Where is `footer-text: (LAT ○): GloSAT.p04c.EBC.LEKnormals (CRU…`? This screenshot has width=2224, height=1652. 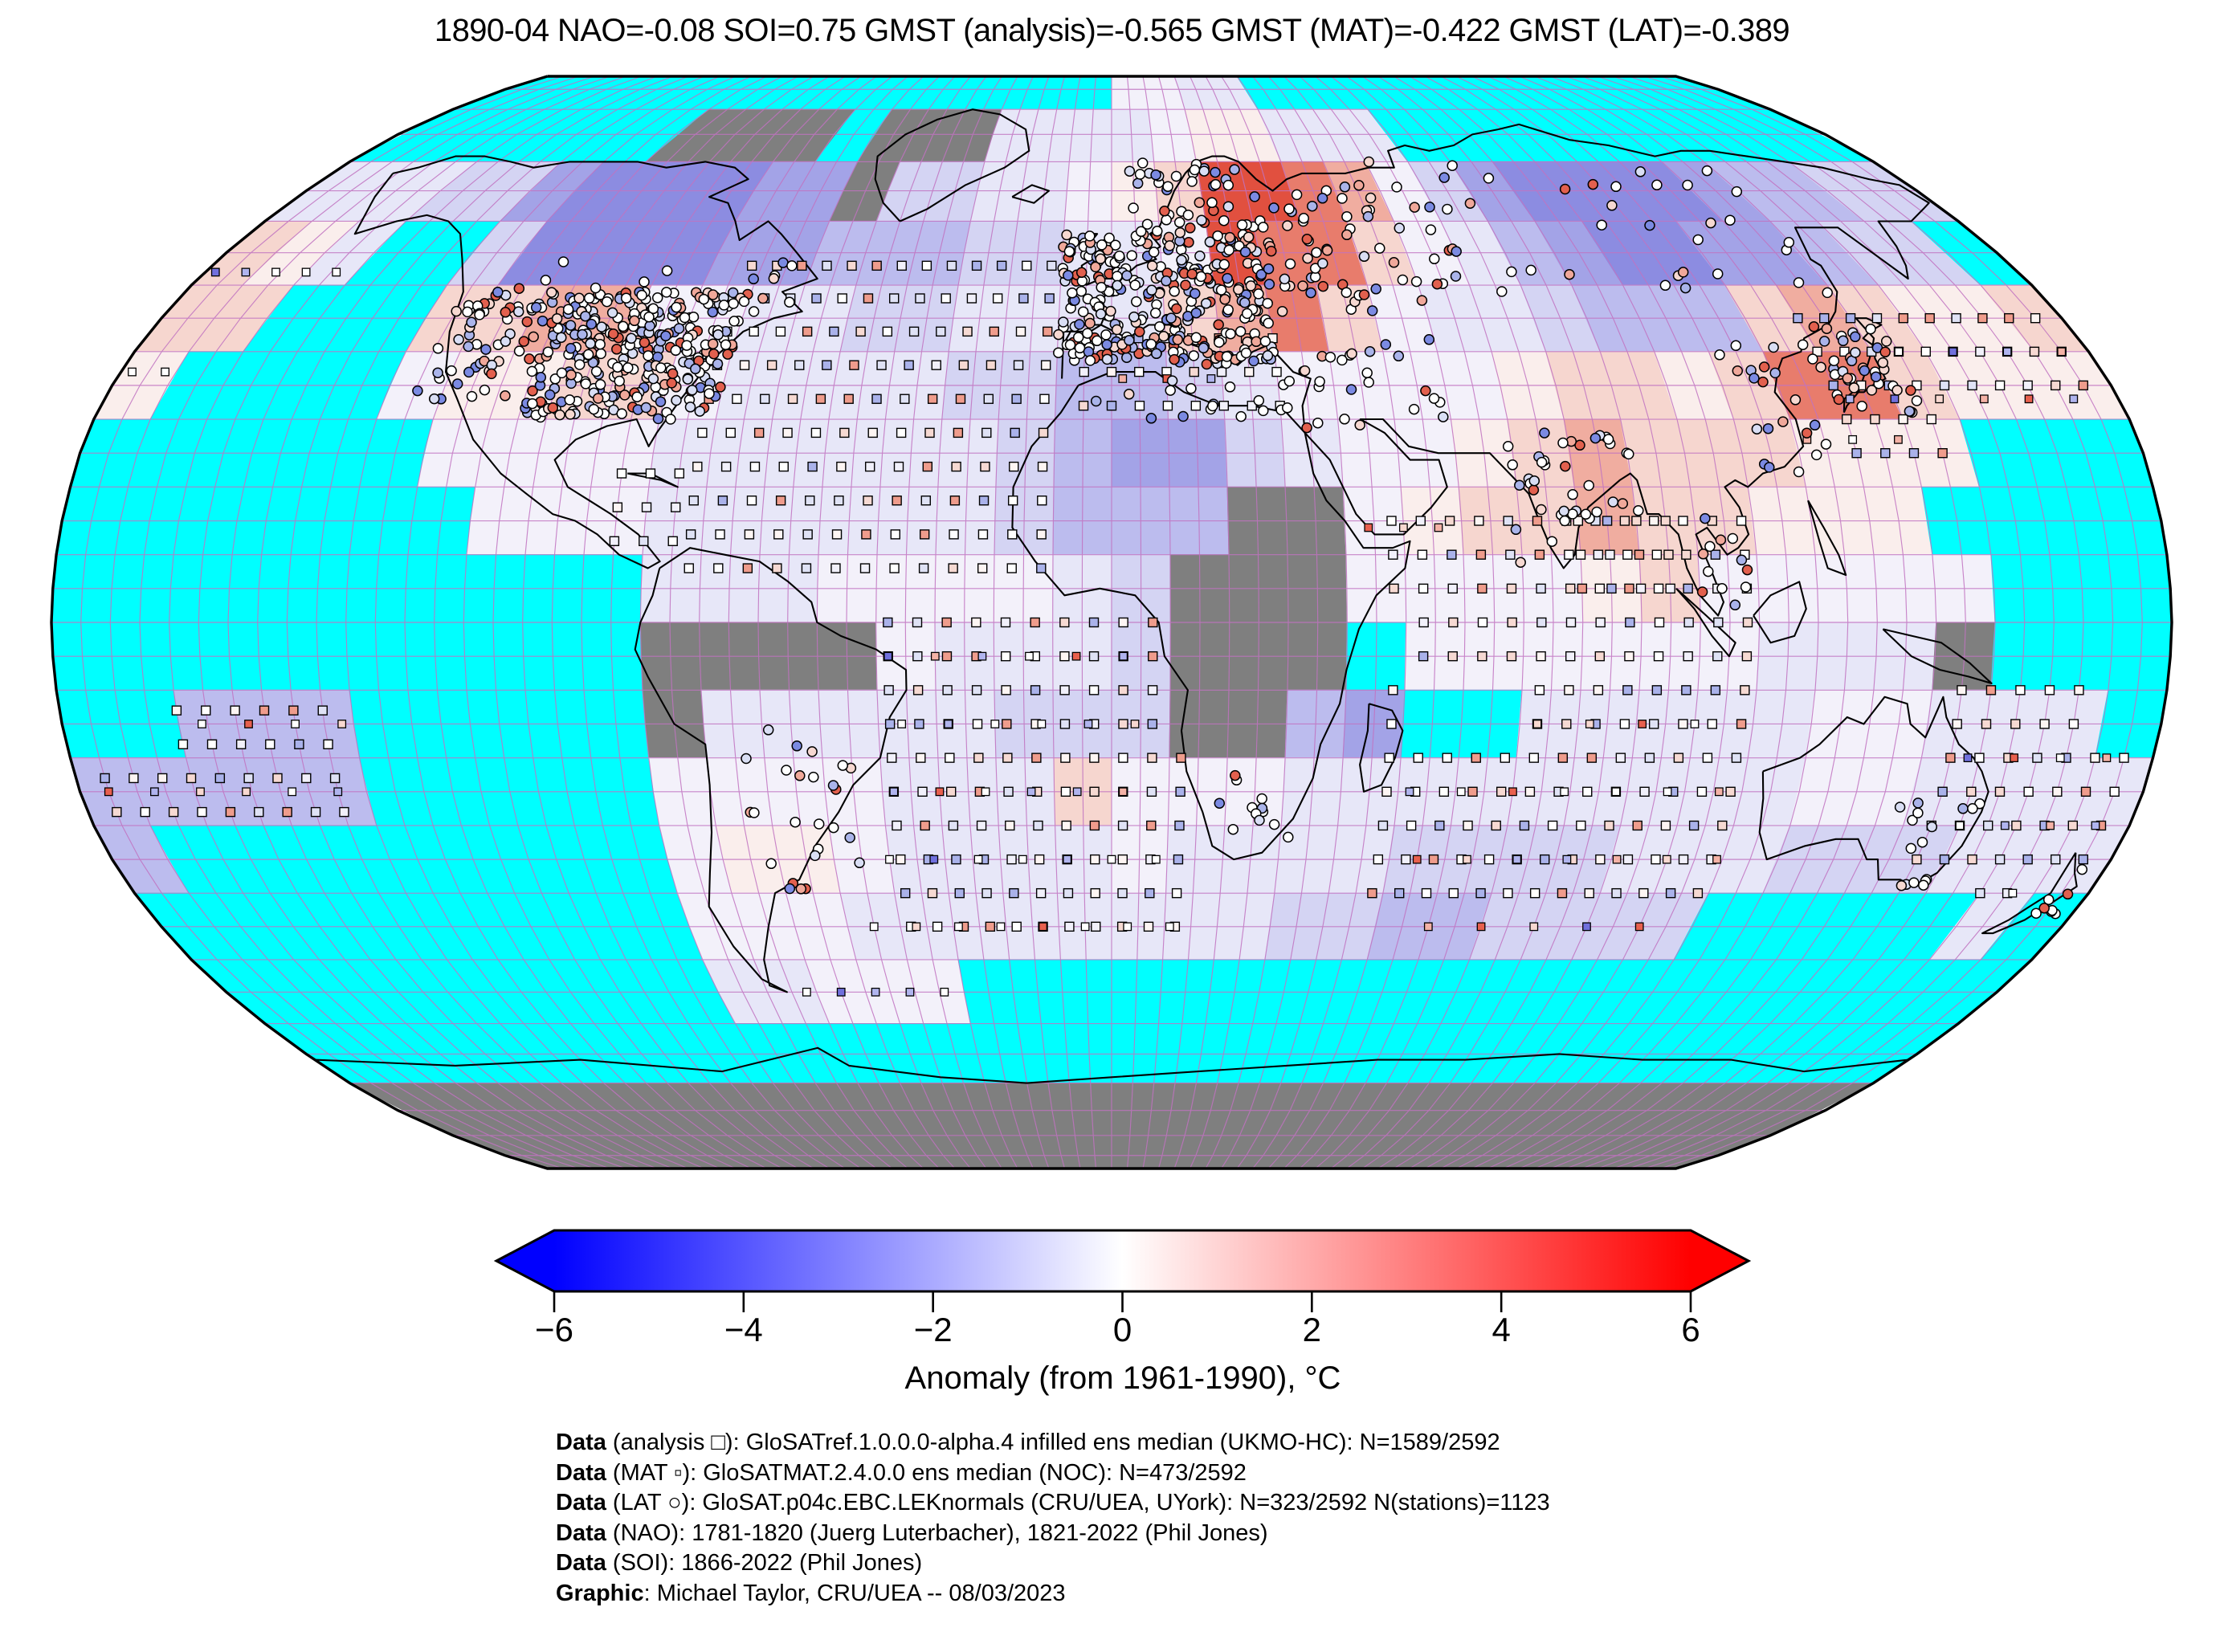
footer-text: (LAT ○): GloSAT.p04c.EBC.LEKnormals (CRU… is located at coordinates (1078, 1502).